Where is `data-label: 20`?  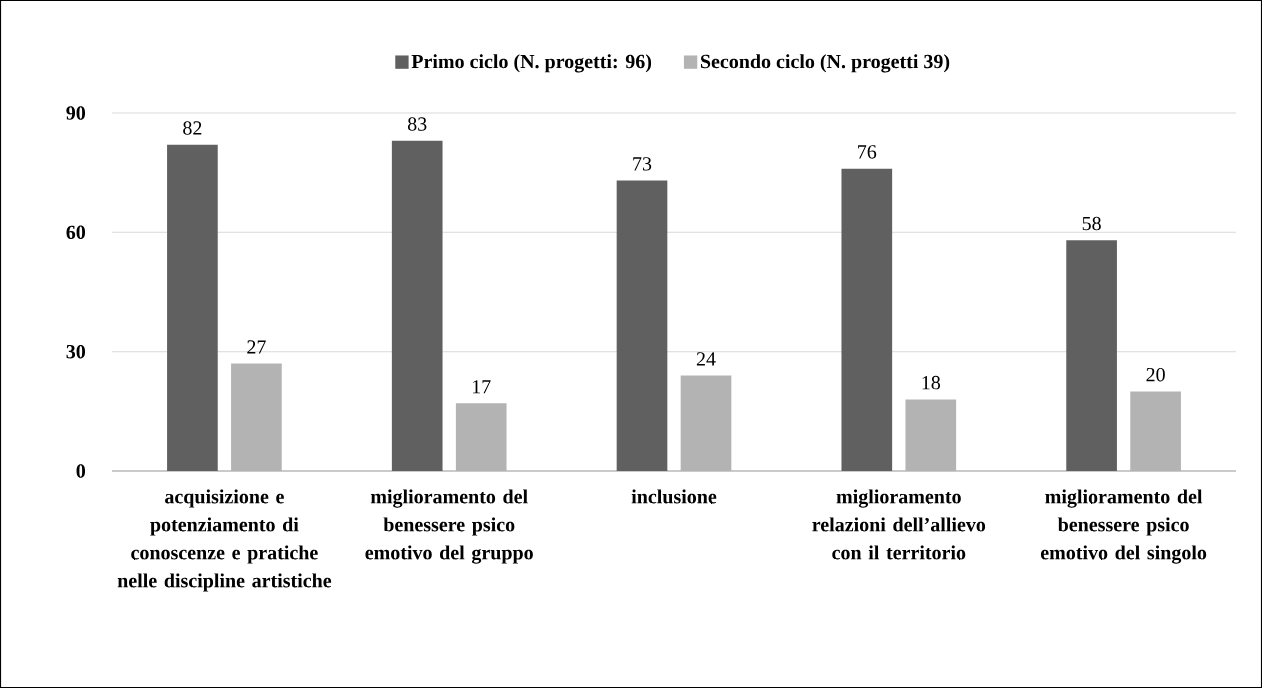
data-label: 20 is located at coordinates (1155, 374).